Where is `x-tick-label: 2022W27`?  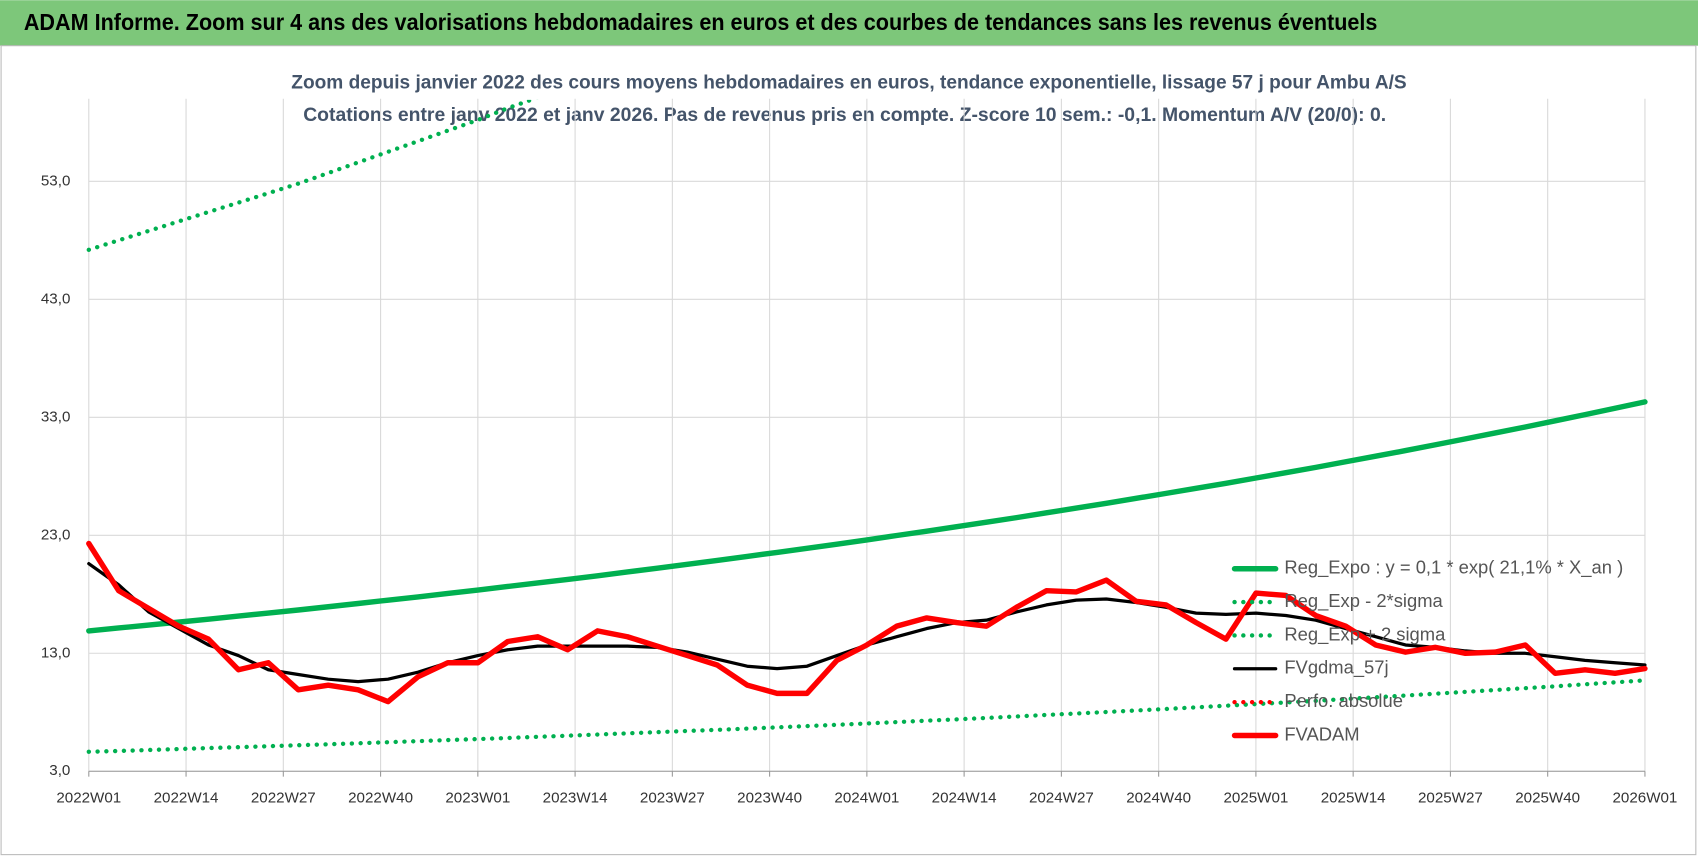
x-tick-label: 2022W27 is located at coordinates (283, 797).